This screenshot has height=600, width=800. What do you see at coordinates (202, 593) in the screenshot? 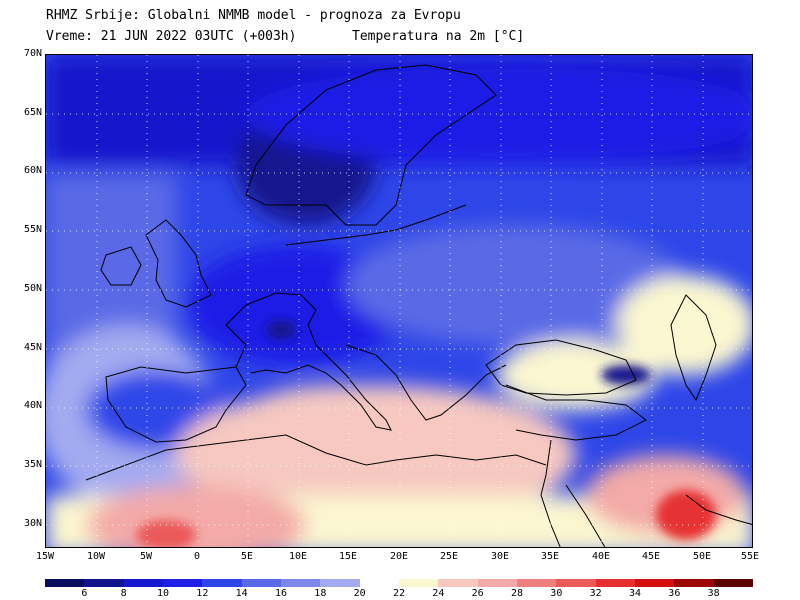
I see `colorbar-tick-label: 12` at bounding box center [202, 593].